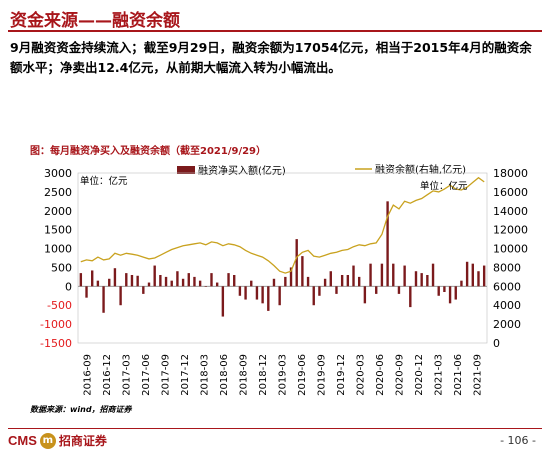  I want to click on page-number: - 106 -, so click(518, 440).